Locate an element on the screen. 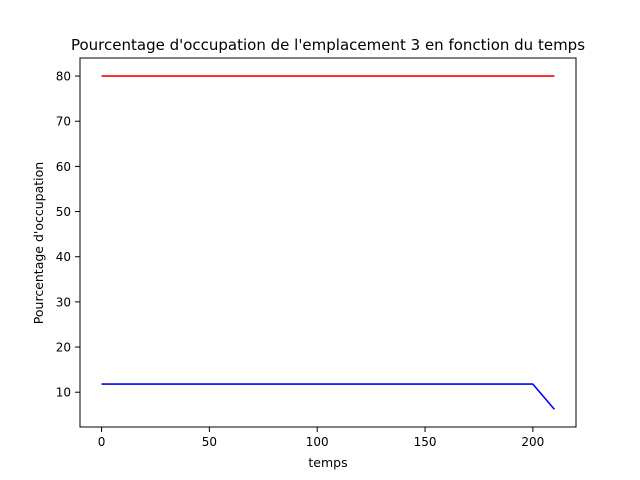  x-tick-label: 100 is located at coordinates (317, 442).